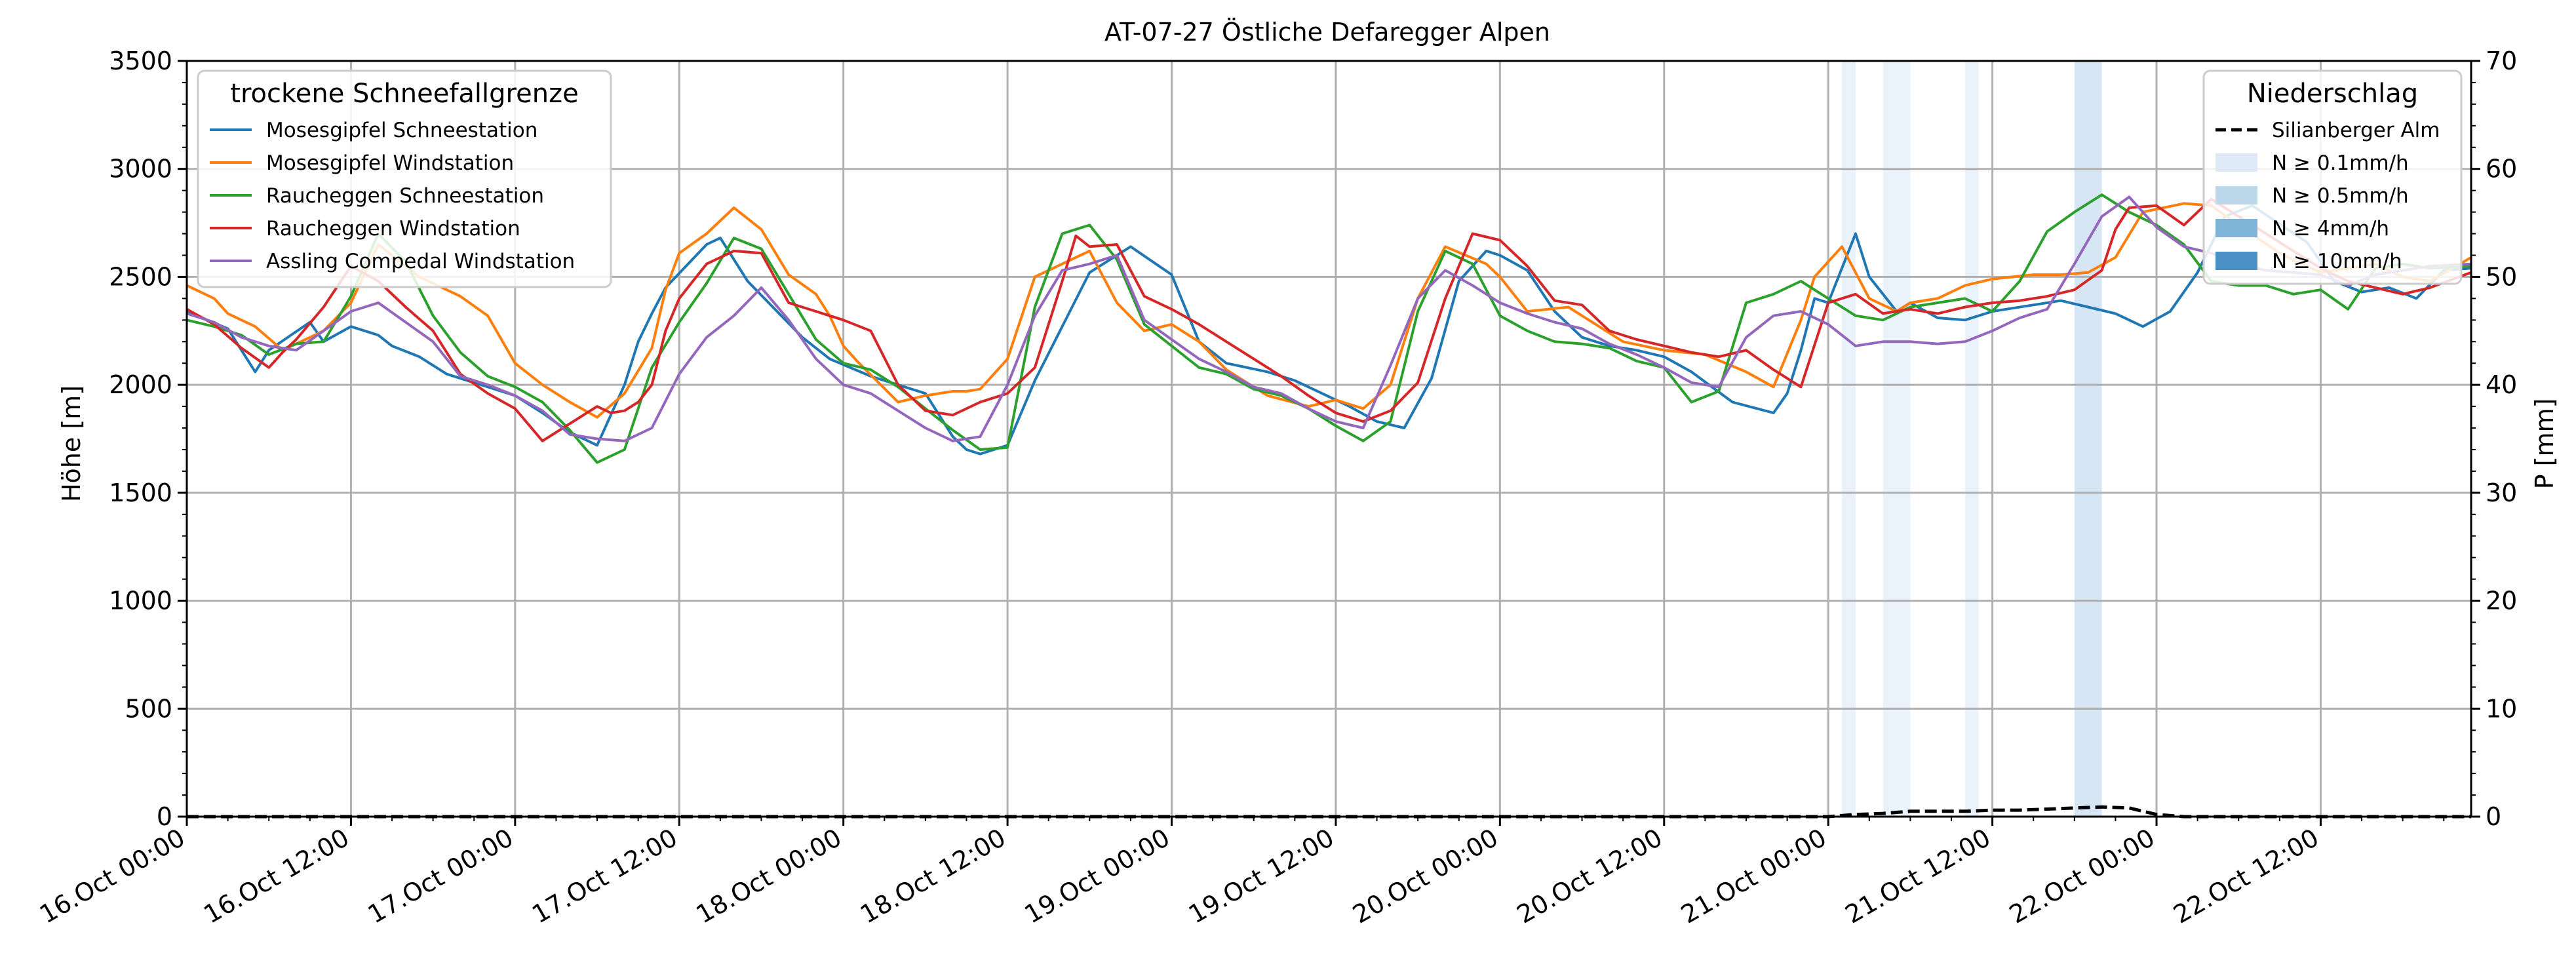 The height and width of the screenshot is (970, 2576). Describe the element at coordinates (2501, 708) in the screenshot. I see `y2-tick-label: 10` at that location.